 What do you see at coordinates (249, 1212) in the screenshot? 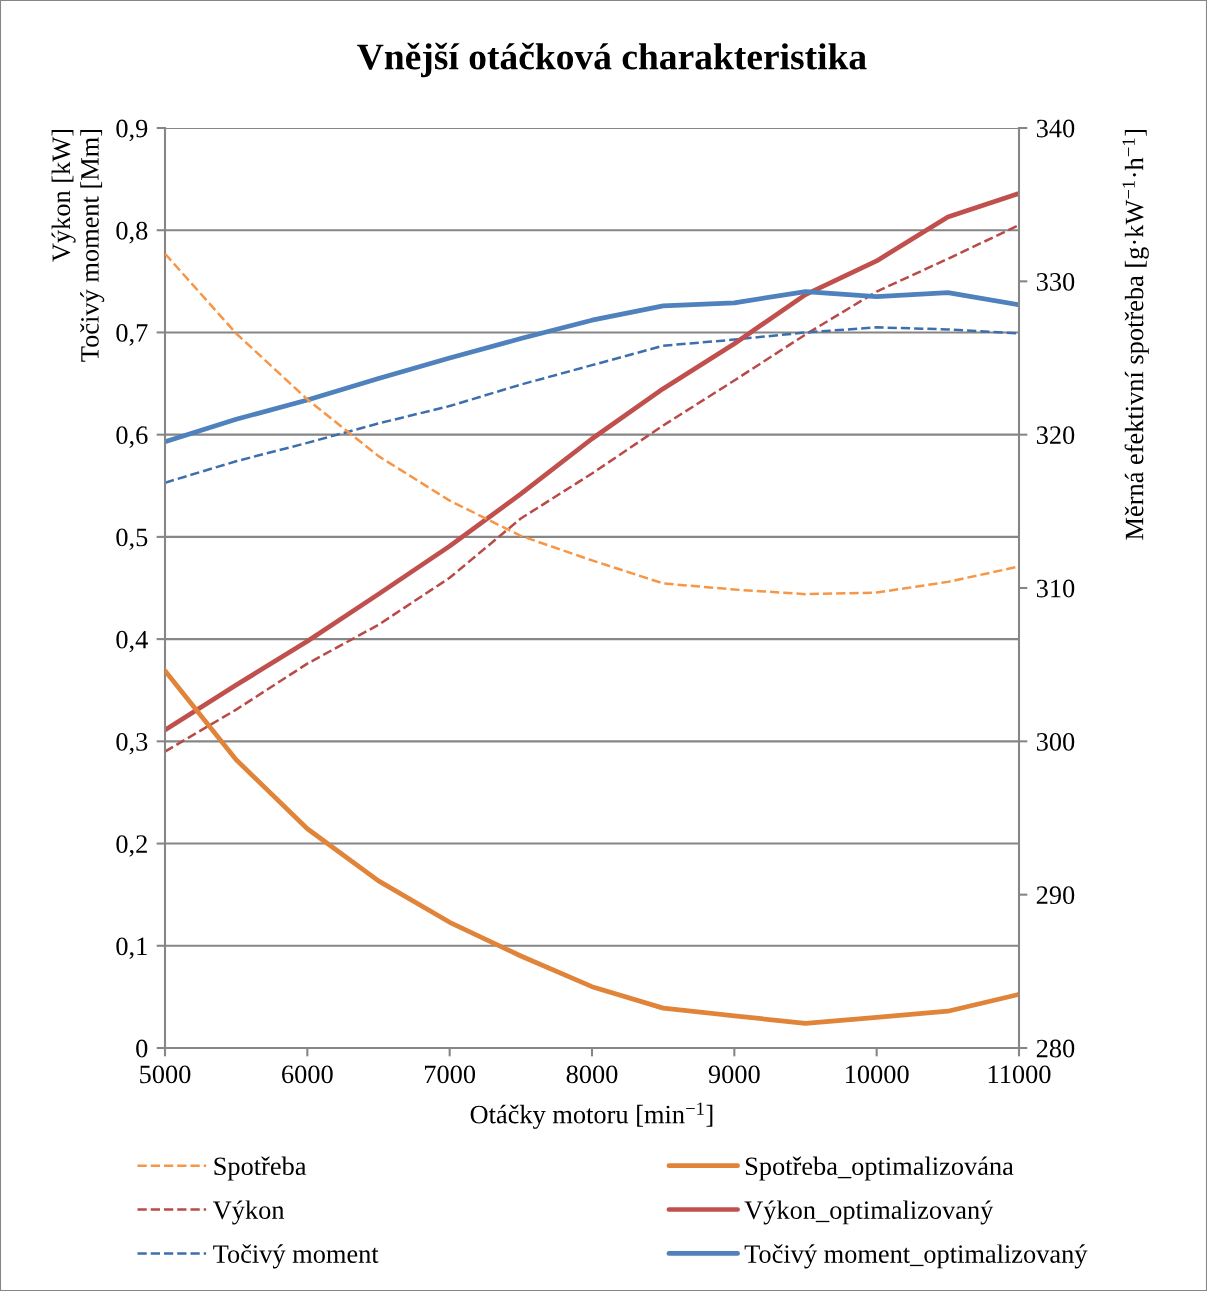
I see `legend-label: Výkon` at bounding box center [249, 1212].